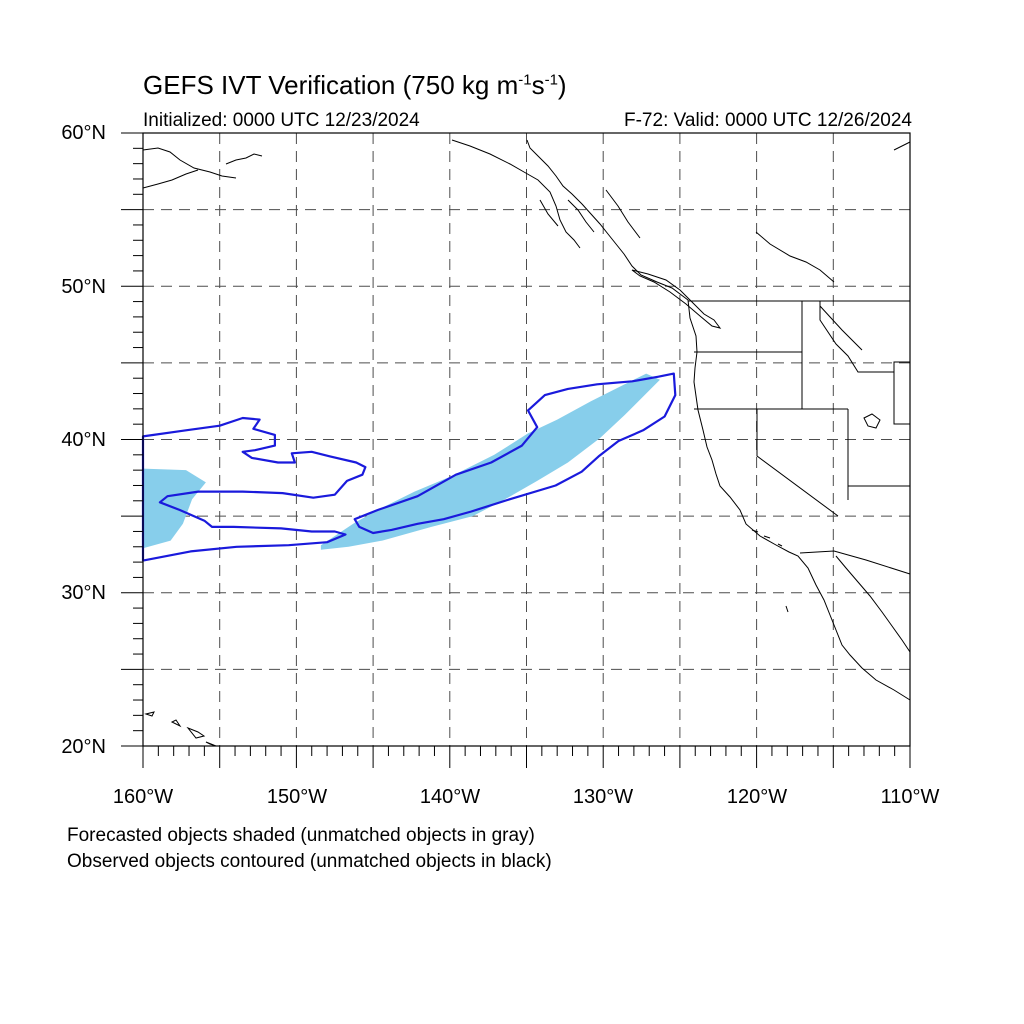 Image resolution: width=1024 pixels, height=1024 pixels. Describe the element at coordinates (83, 440) in the screenshot. I see `lat-label-40: 40°N` at that location.